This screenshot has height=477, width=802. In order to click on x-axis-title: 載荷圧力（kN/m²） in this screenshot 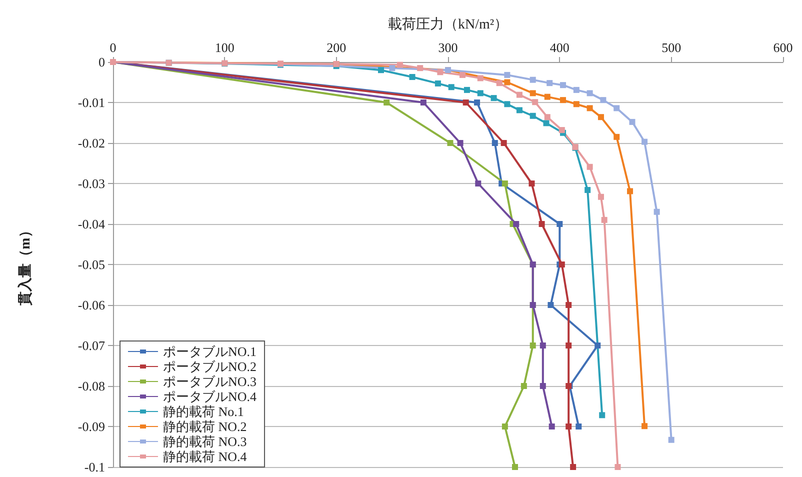, I will do `click(448, 24)`.